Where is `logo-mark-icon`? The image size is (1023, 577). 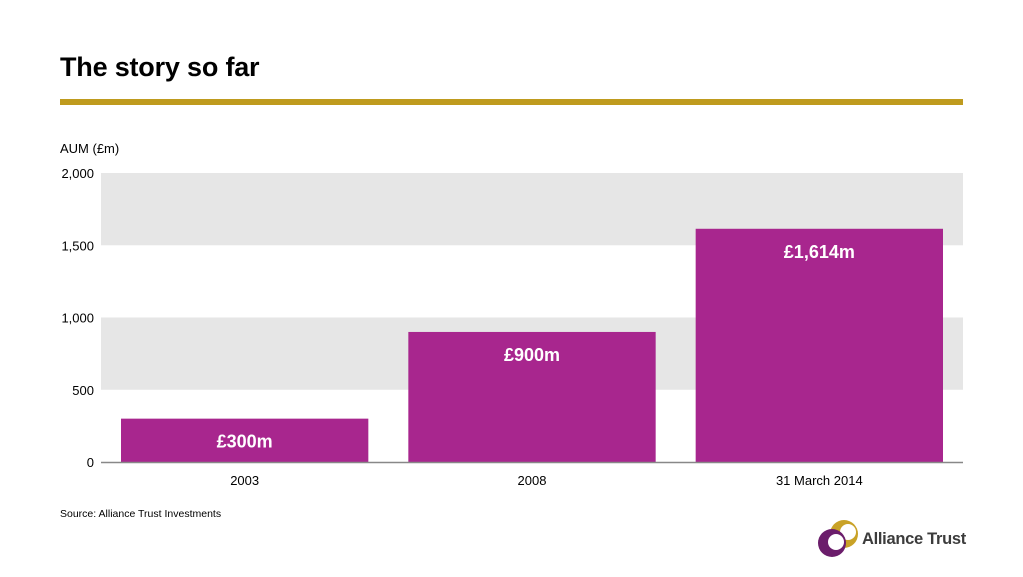 logo-mark-icon is located at coordinates (838, 538).